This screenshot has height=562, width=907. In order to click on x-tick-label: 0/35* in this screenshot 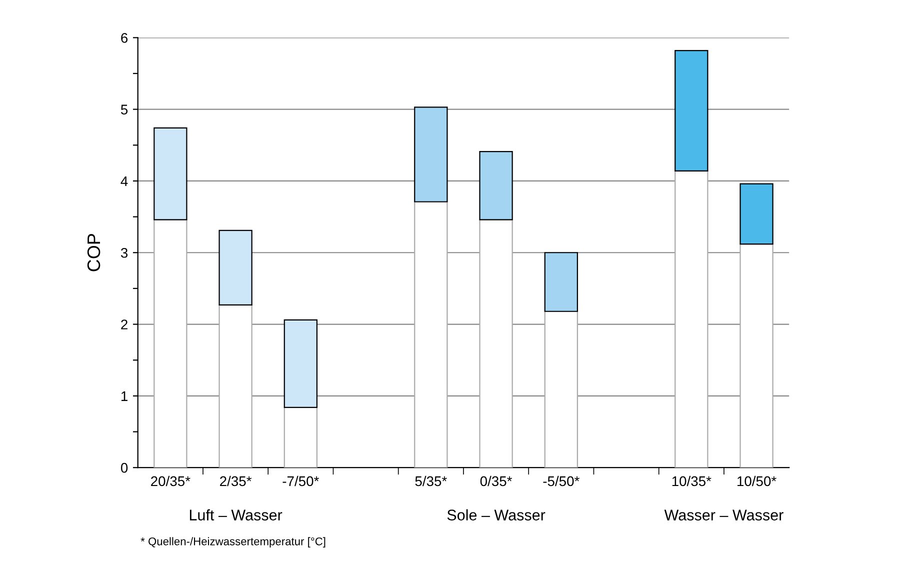, I will do `click(496, 481)`.